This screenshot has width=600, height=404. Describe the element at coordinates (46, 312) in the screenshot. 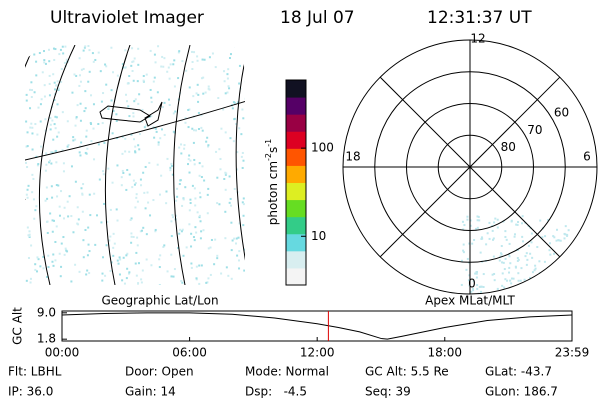

I see `y-tick-label: 9.0` at that location.